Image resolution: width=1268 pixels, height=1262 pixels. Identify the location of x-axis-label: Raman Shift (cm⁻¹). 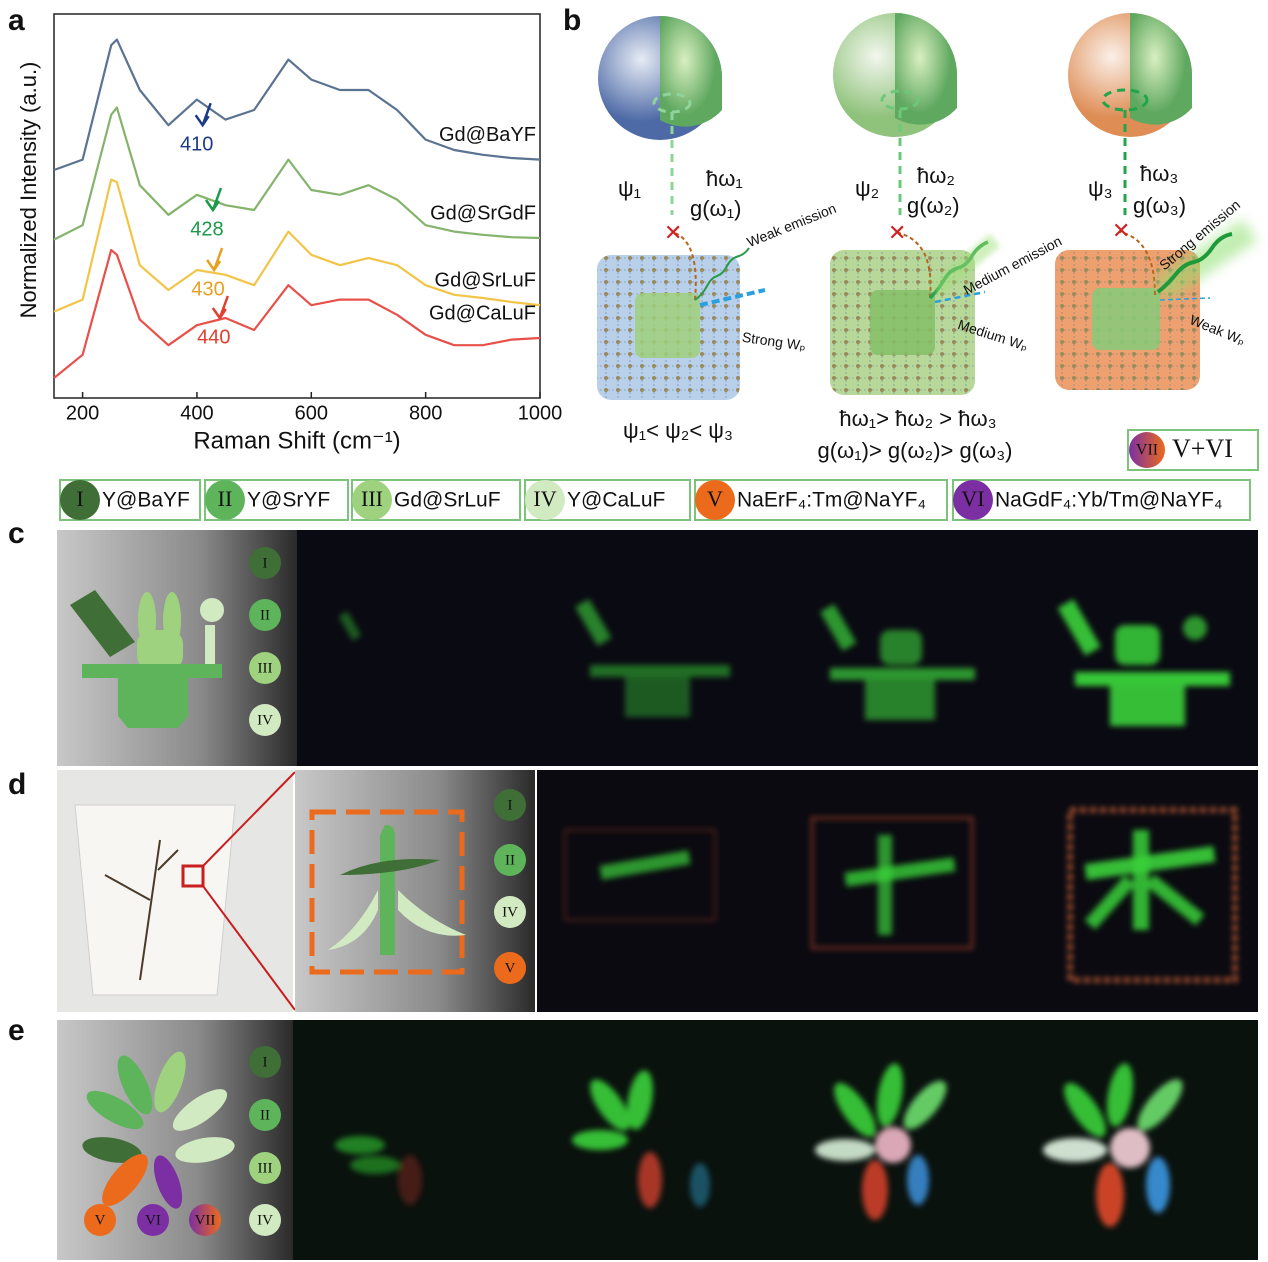
(296, 440).